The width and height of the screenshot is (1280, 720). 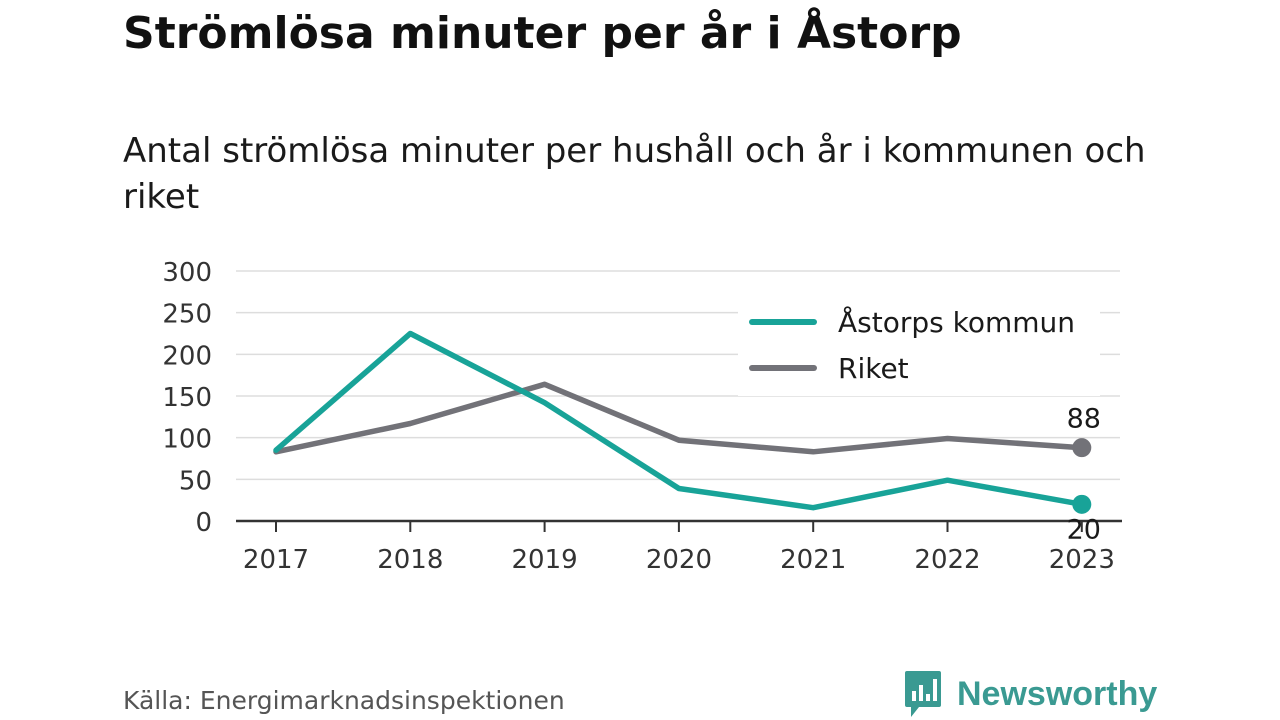 I want to click on x-axis-tick-labels: 2017 2018 2019 2020 2021 2022 2023, so click(x=679, y=560).